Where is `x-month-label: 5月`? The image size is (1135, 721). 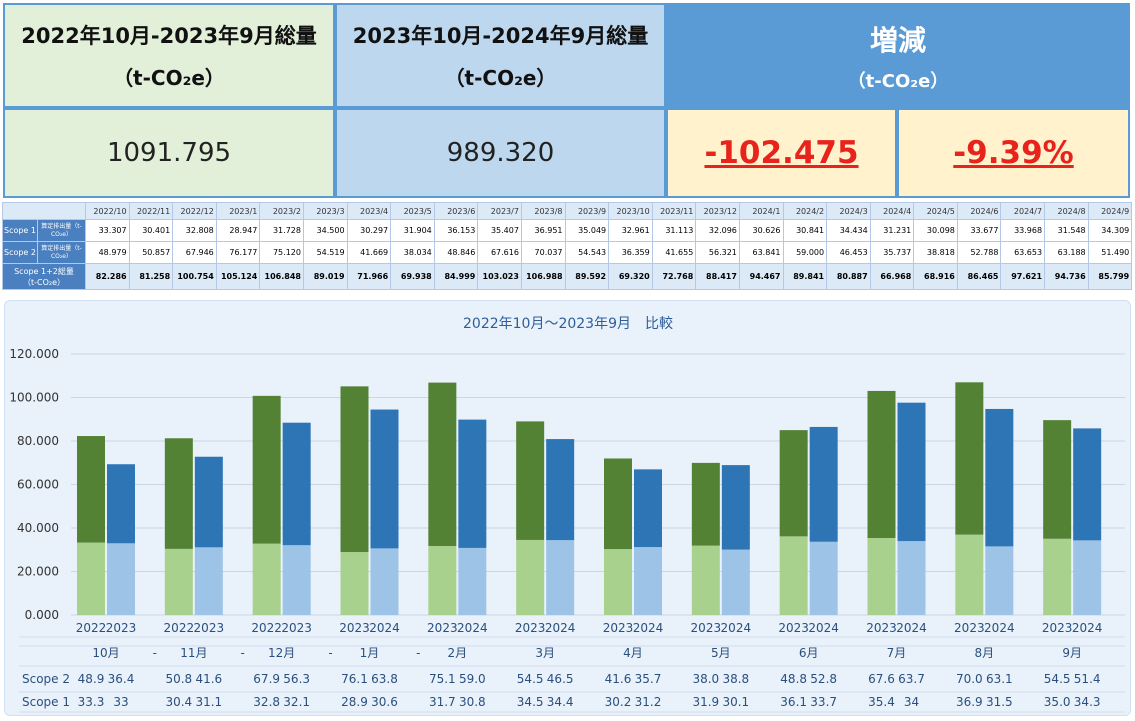
x-month-label: 5月 is located at coordinates (721, 653).